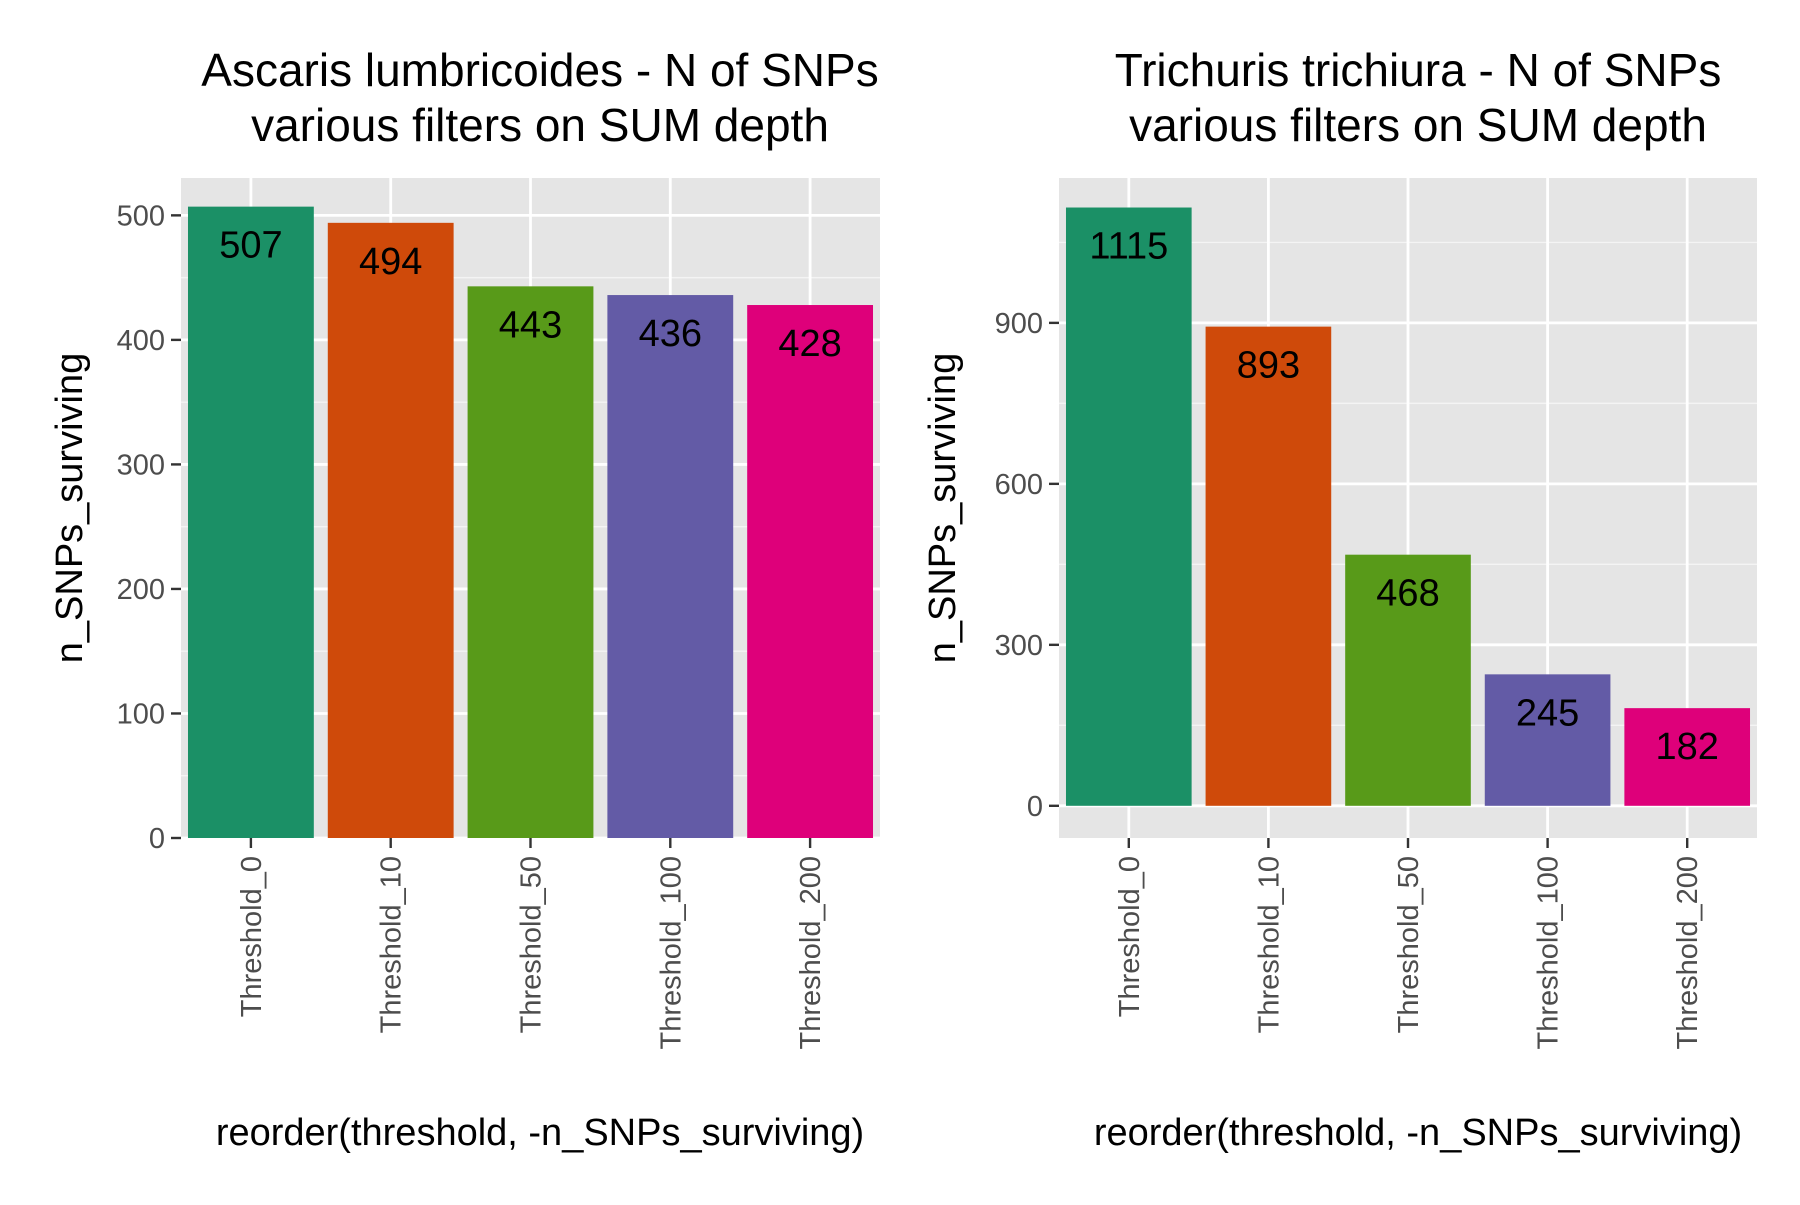 The image size is (1800, 1205). What do you see at coordinates (141, 714) in the screenshot?
I see `y-tick-label: 100` at bounding box center [141, 714].